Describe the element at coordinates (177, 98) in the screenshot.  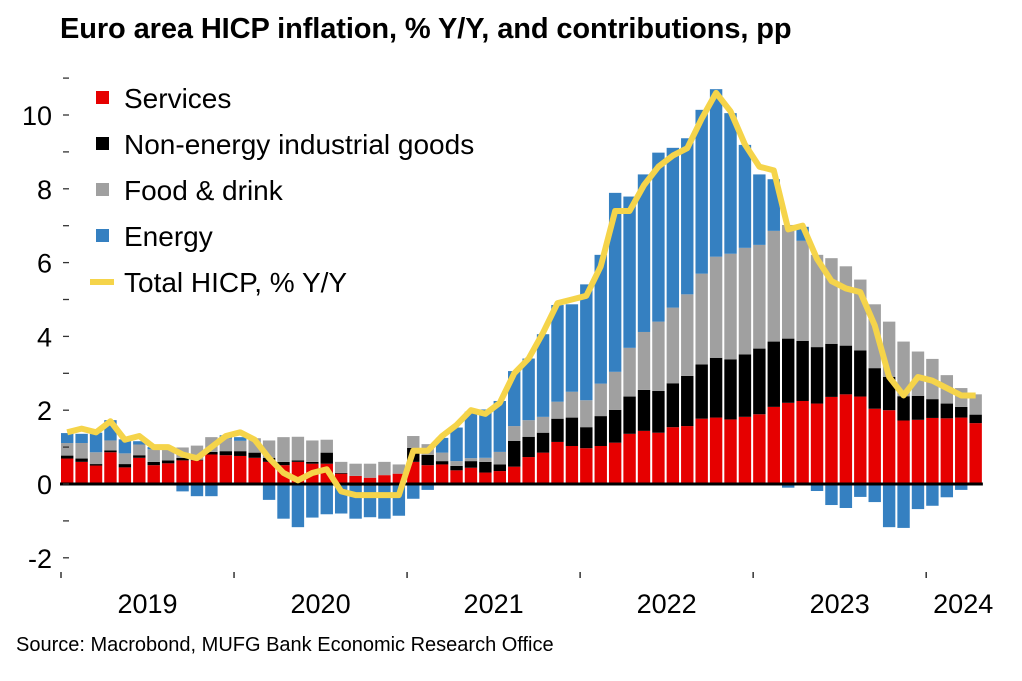
I see `legend-label: Services` at that location.